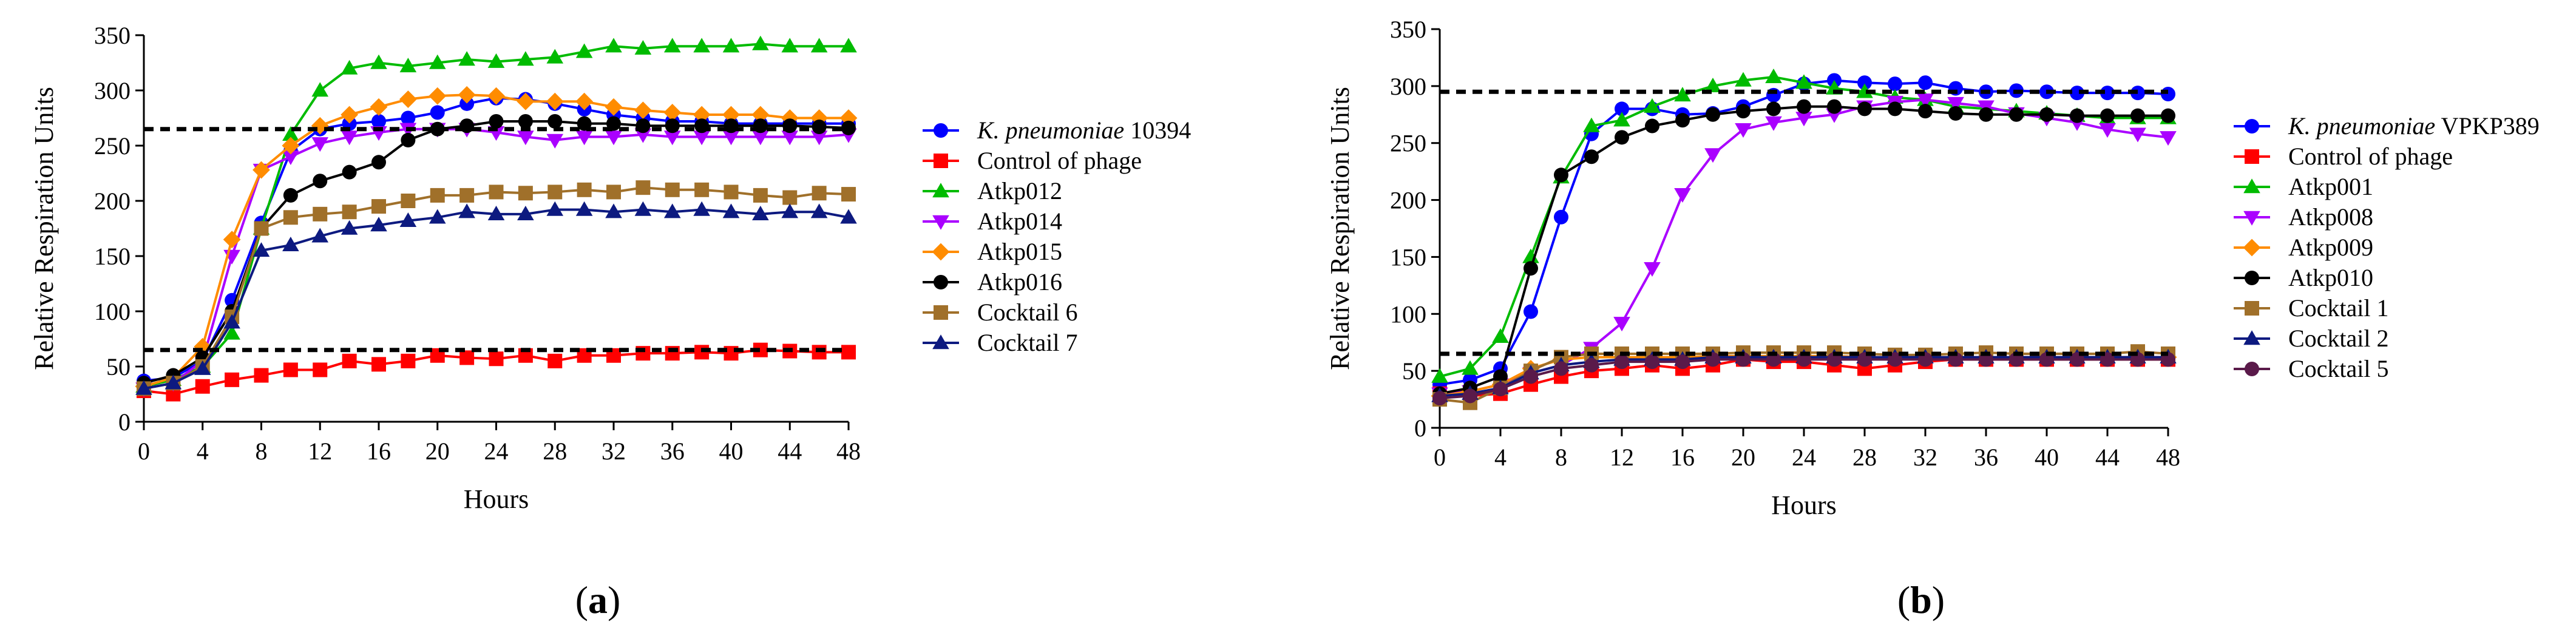 This screenshot has height=639, width=2576. Describe the element at coordinates (673, 451) in the screenshot. I see `x-tick-label: 36` at that location.